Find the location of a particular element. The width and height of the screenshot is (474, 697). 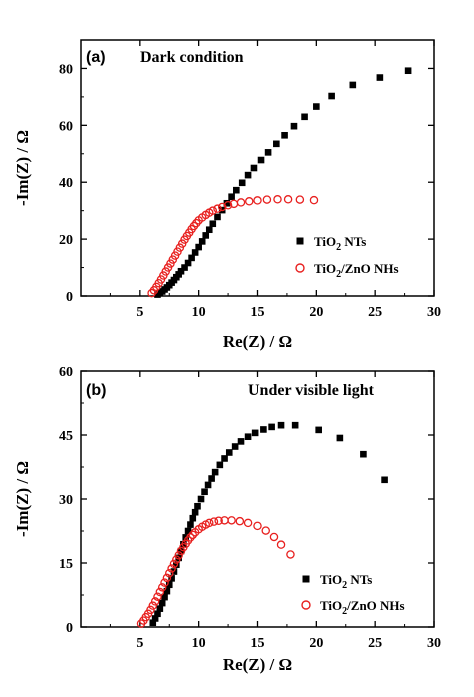

panel-title: Under visible light is located at coordinates (311, 390).